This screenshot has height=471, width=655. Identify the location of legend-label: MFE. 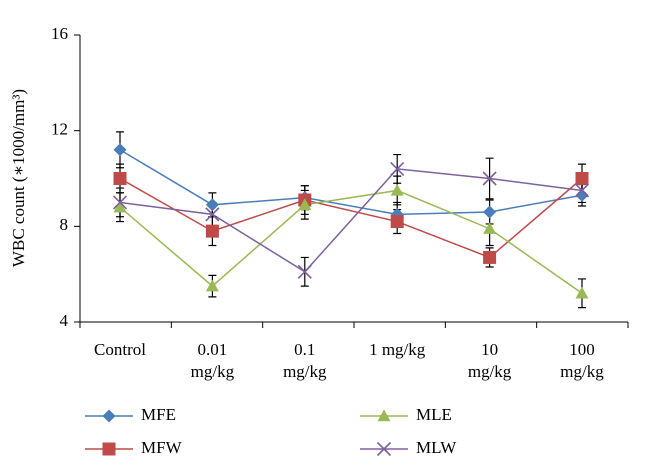
(158, 414).